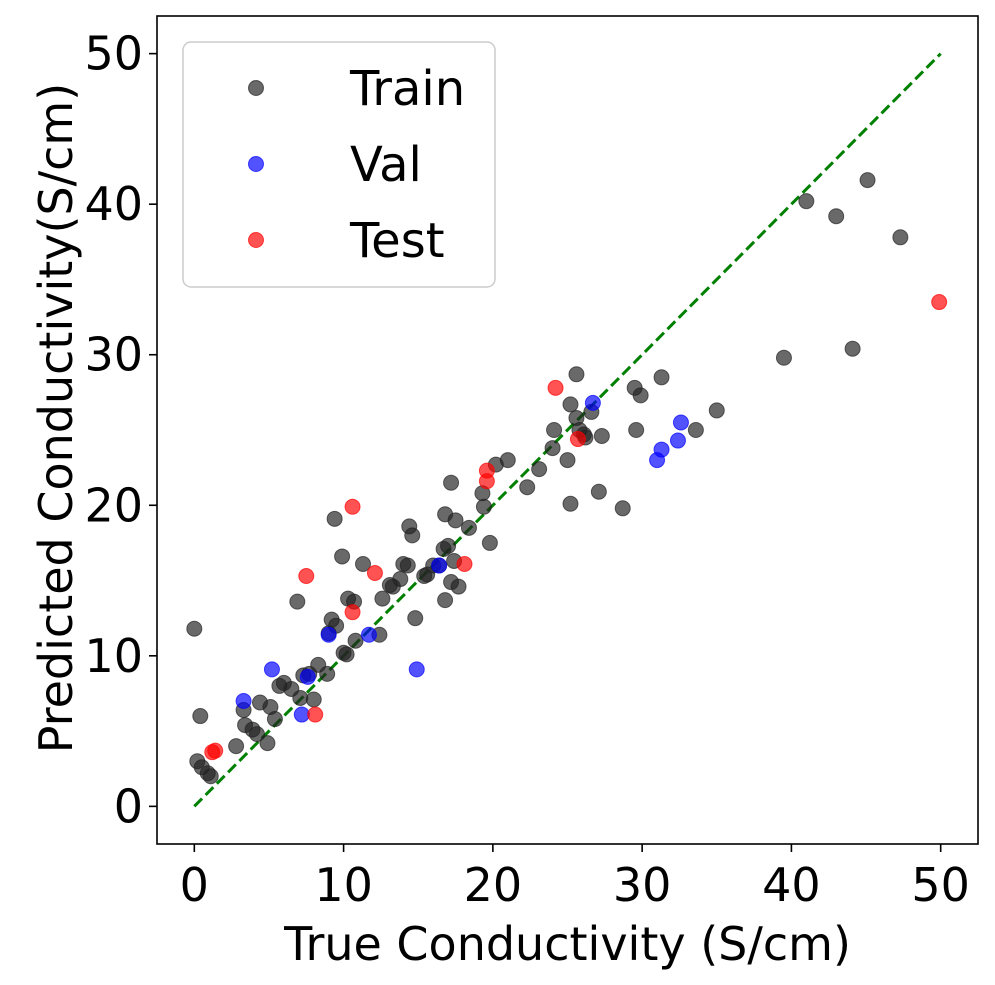  Describe the element at coordinates (791, 885) in the screenshot. I see `x-tick-label: 40` at that location.